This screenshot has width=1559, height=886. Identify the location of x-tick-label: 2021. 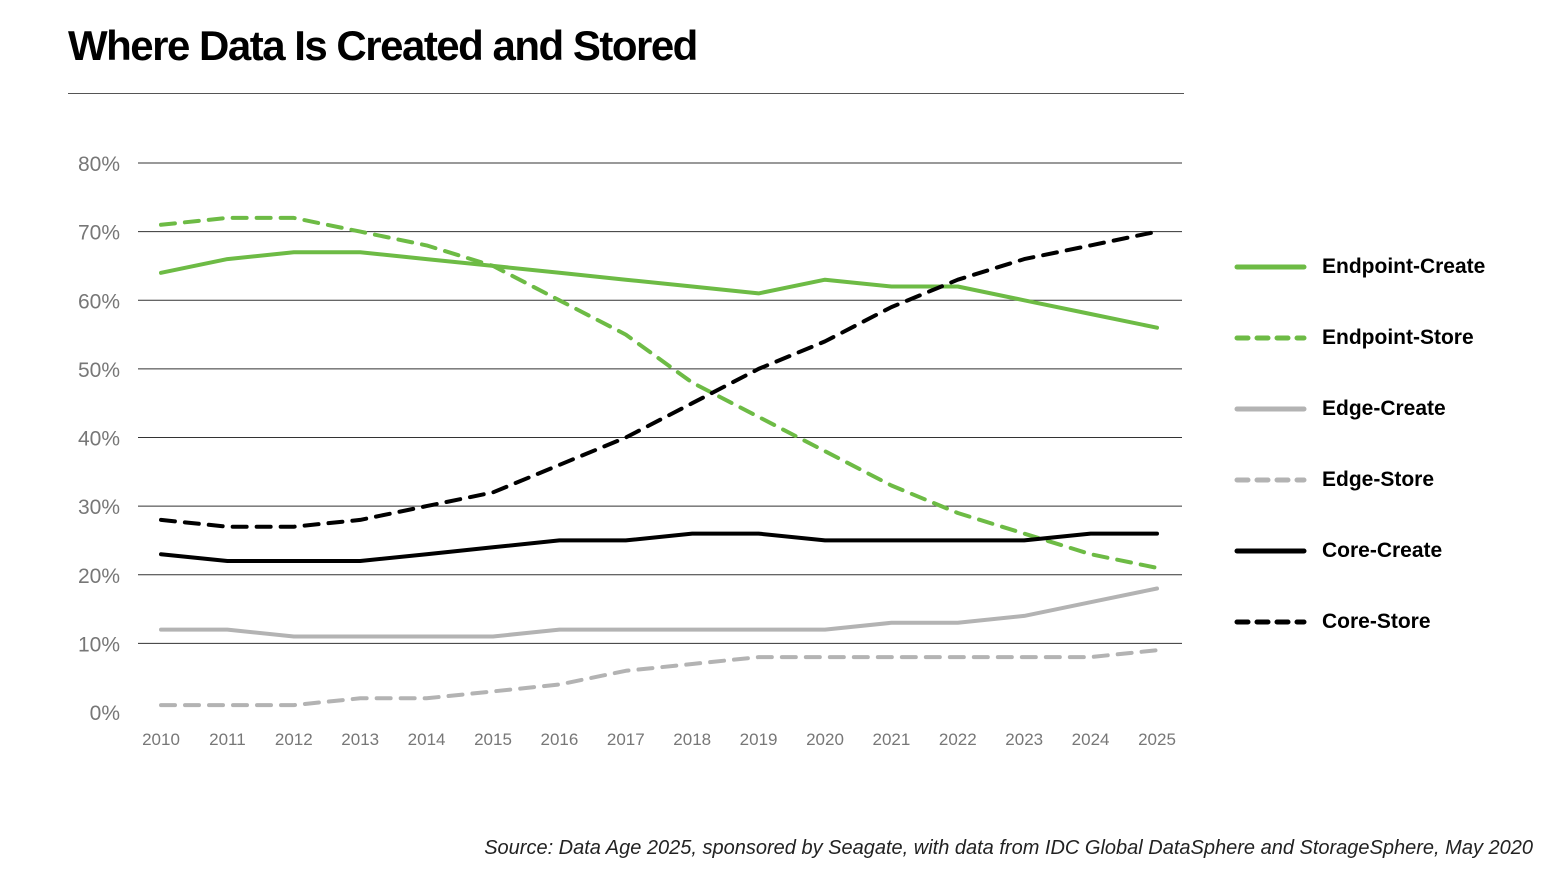
(891, 739).